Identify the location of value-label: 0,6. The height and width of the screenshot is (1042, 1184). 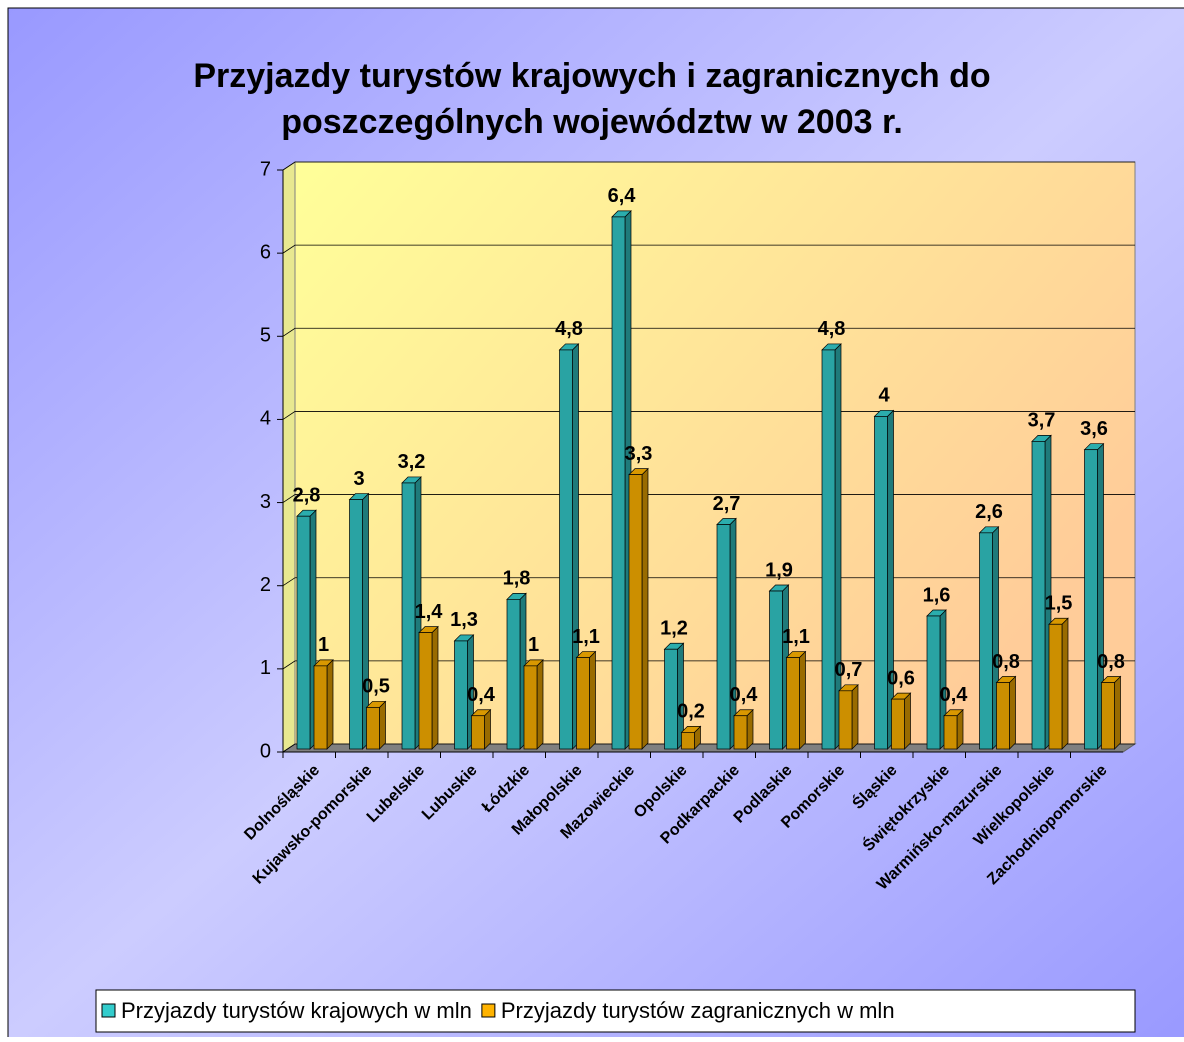
(901, 678).